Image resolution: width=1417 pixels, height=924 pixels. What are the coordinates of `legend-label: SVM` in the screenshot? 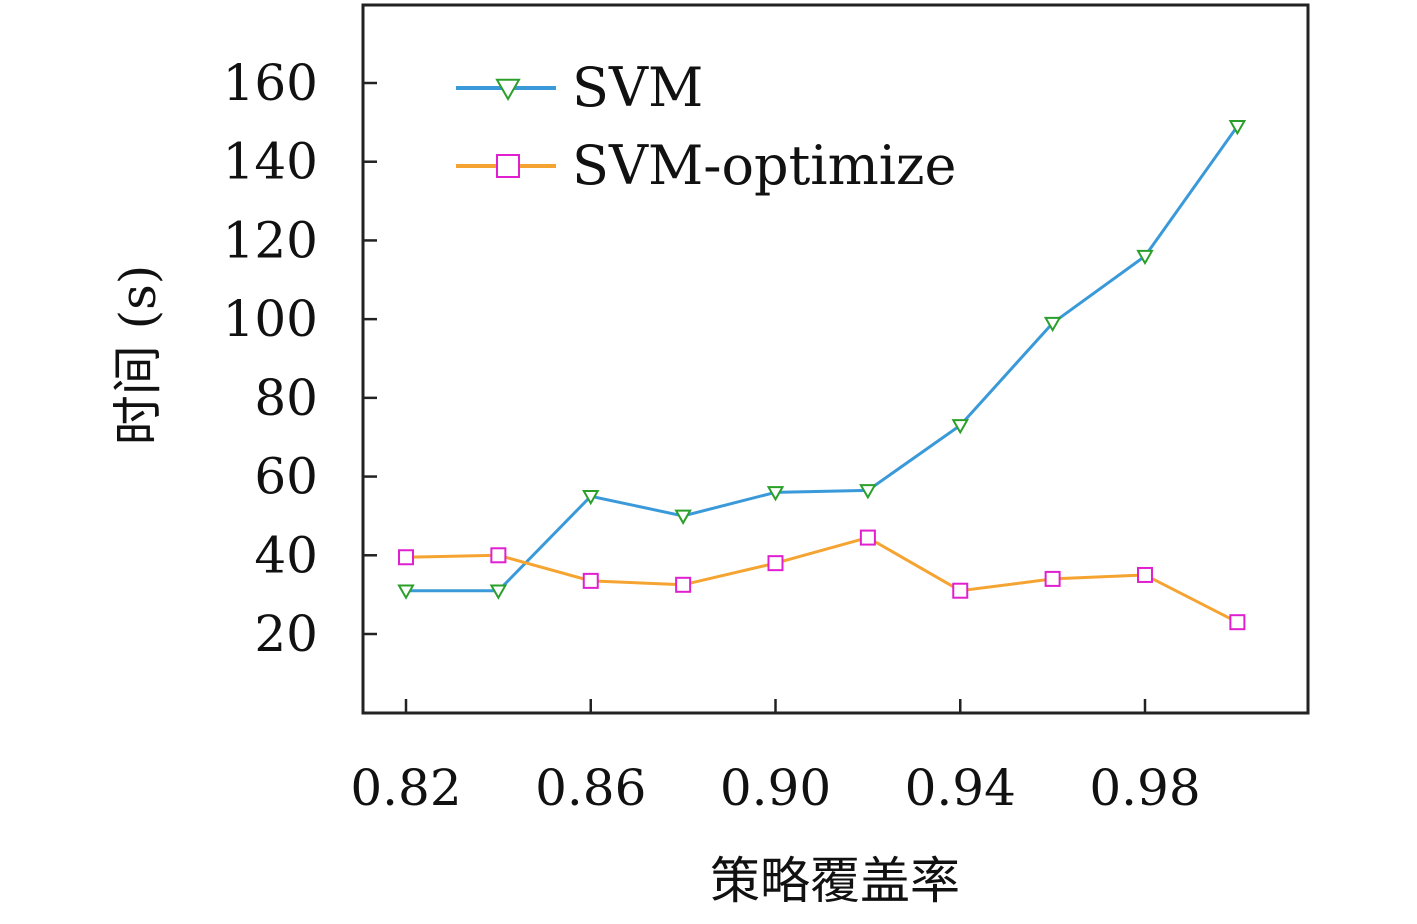 It's located at (637, 87).